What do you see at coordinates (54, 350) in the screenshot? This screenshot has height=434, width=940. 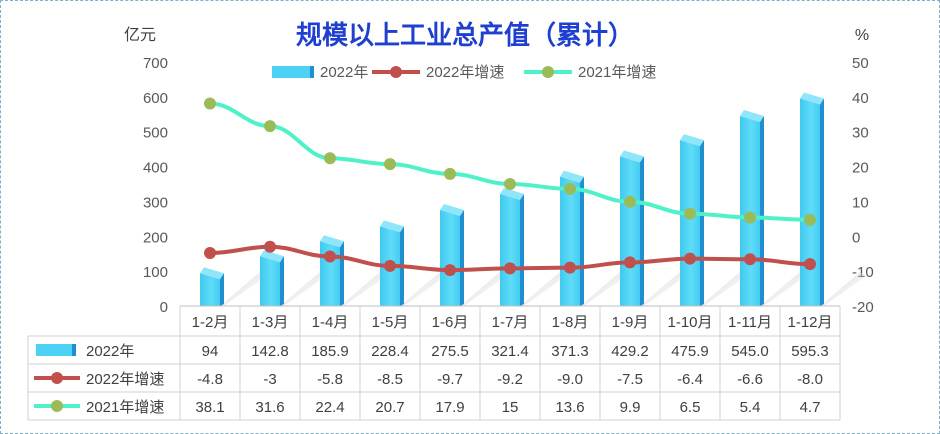 I see `table-key-bar` at bounding box center [54, 350].